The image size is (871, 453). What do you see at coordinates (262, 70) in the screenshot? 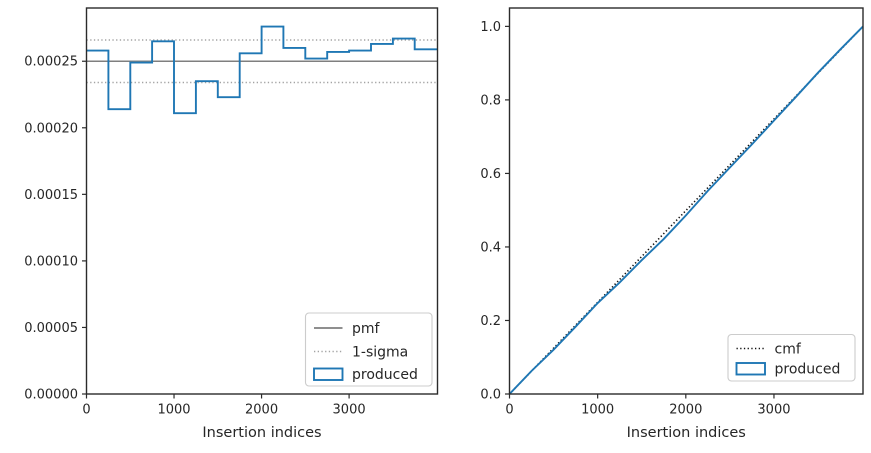
I see `produced-step-line` at bounding box center [262, 70].